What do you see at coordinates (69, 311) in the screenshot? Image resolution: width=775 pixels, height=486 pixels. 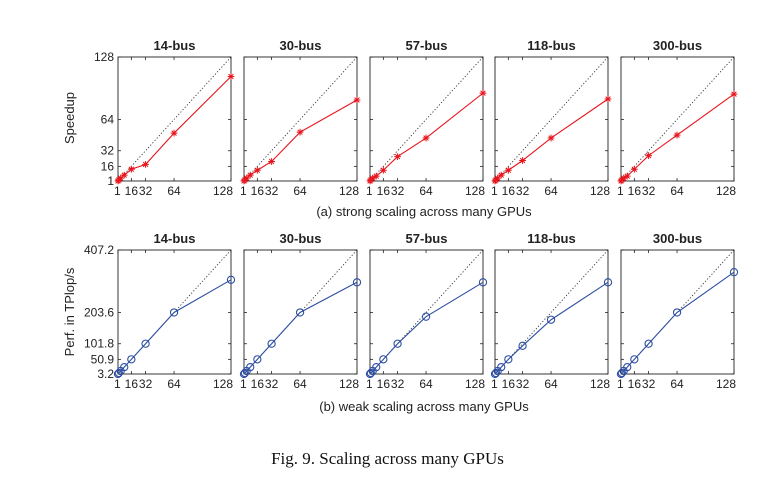 I see `ylabel-weak: Perf. in TPlop/s` at bounding box center [69, 311].